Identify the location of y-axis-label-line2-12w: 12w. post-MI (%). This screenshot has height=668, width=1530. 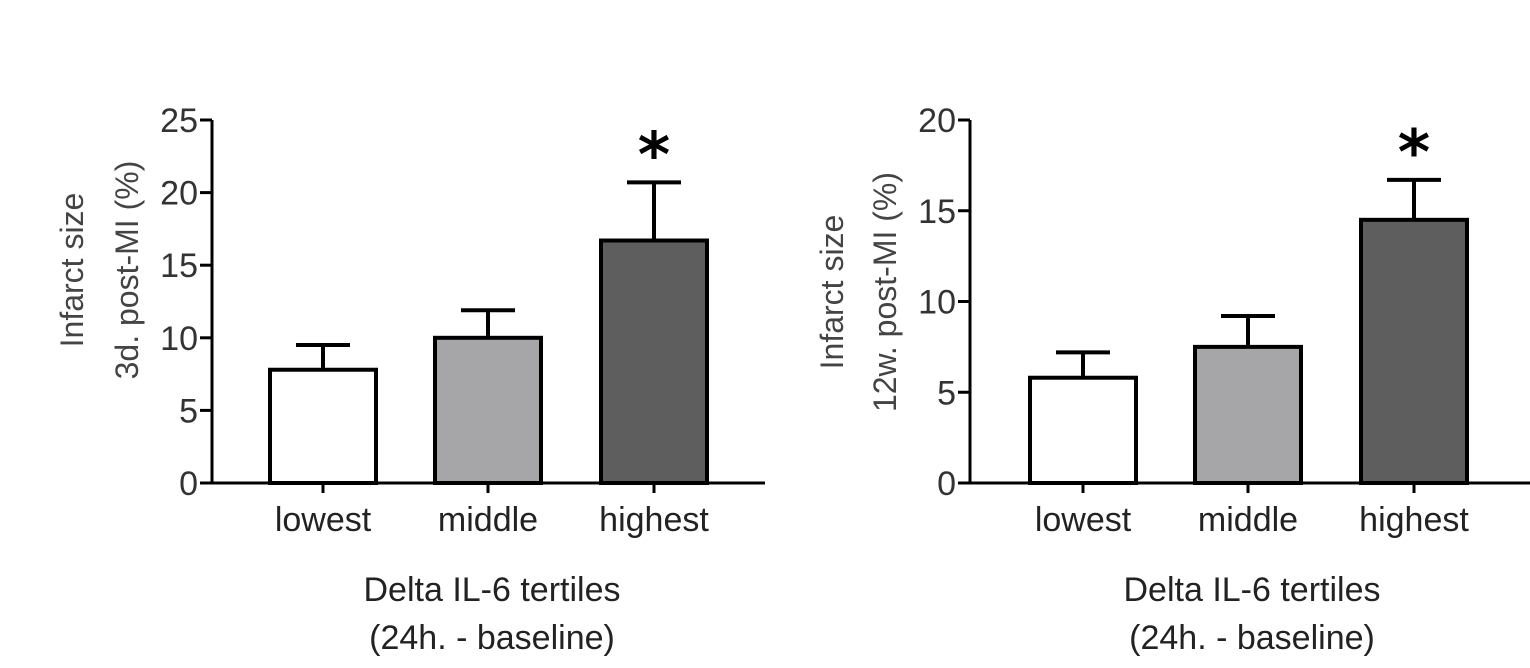
(885, 292).